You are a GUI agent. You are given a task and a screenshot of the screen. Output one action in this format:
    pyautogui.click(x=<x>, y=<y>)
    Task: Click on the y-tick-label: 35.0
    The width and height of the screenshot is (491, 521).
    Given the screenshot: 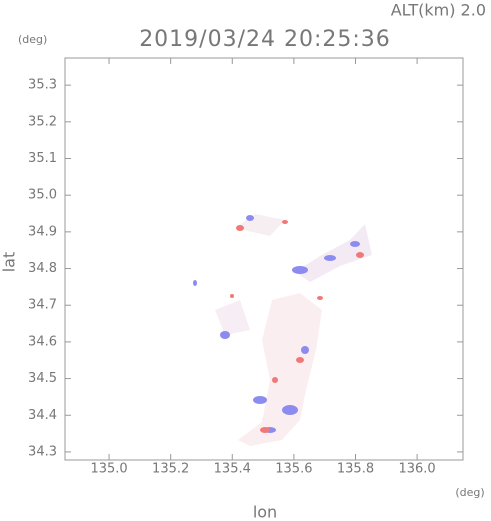 What is the action you would take?
    pyautogui.click(x=42, y=195)
    